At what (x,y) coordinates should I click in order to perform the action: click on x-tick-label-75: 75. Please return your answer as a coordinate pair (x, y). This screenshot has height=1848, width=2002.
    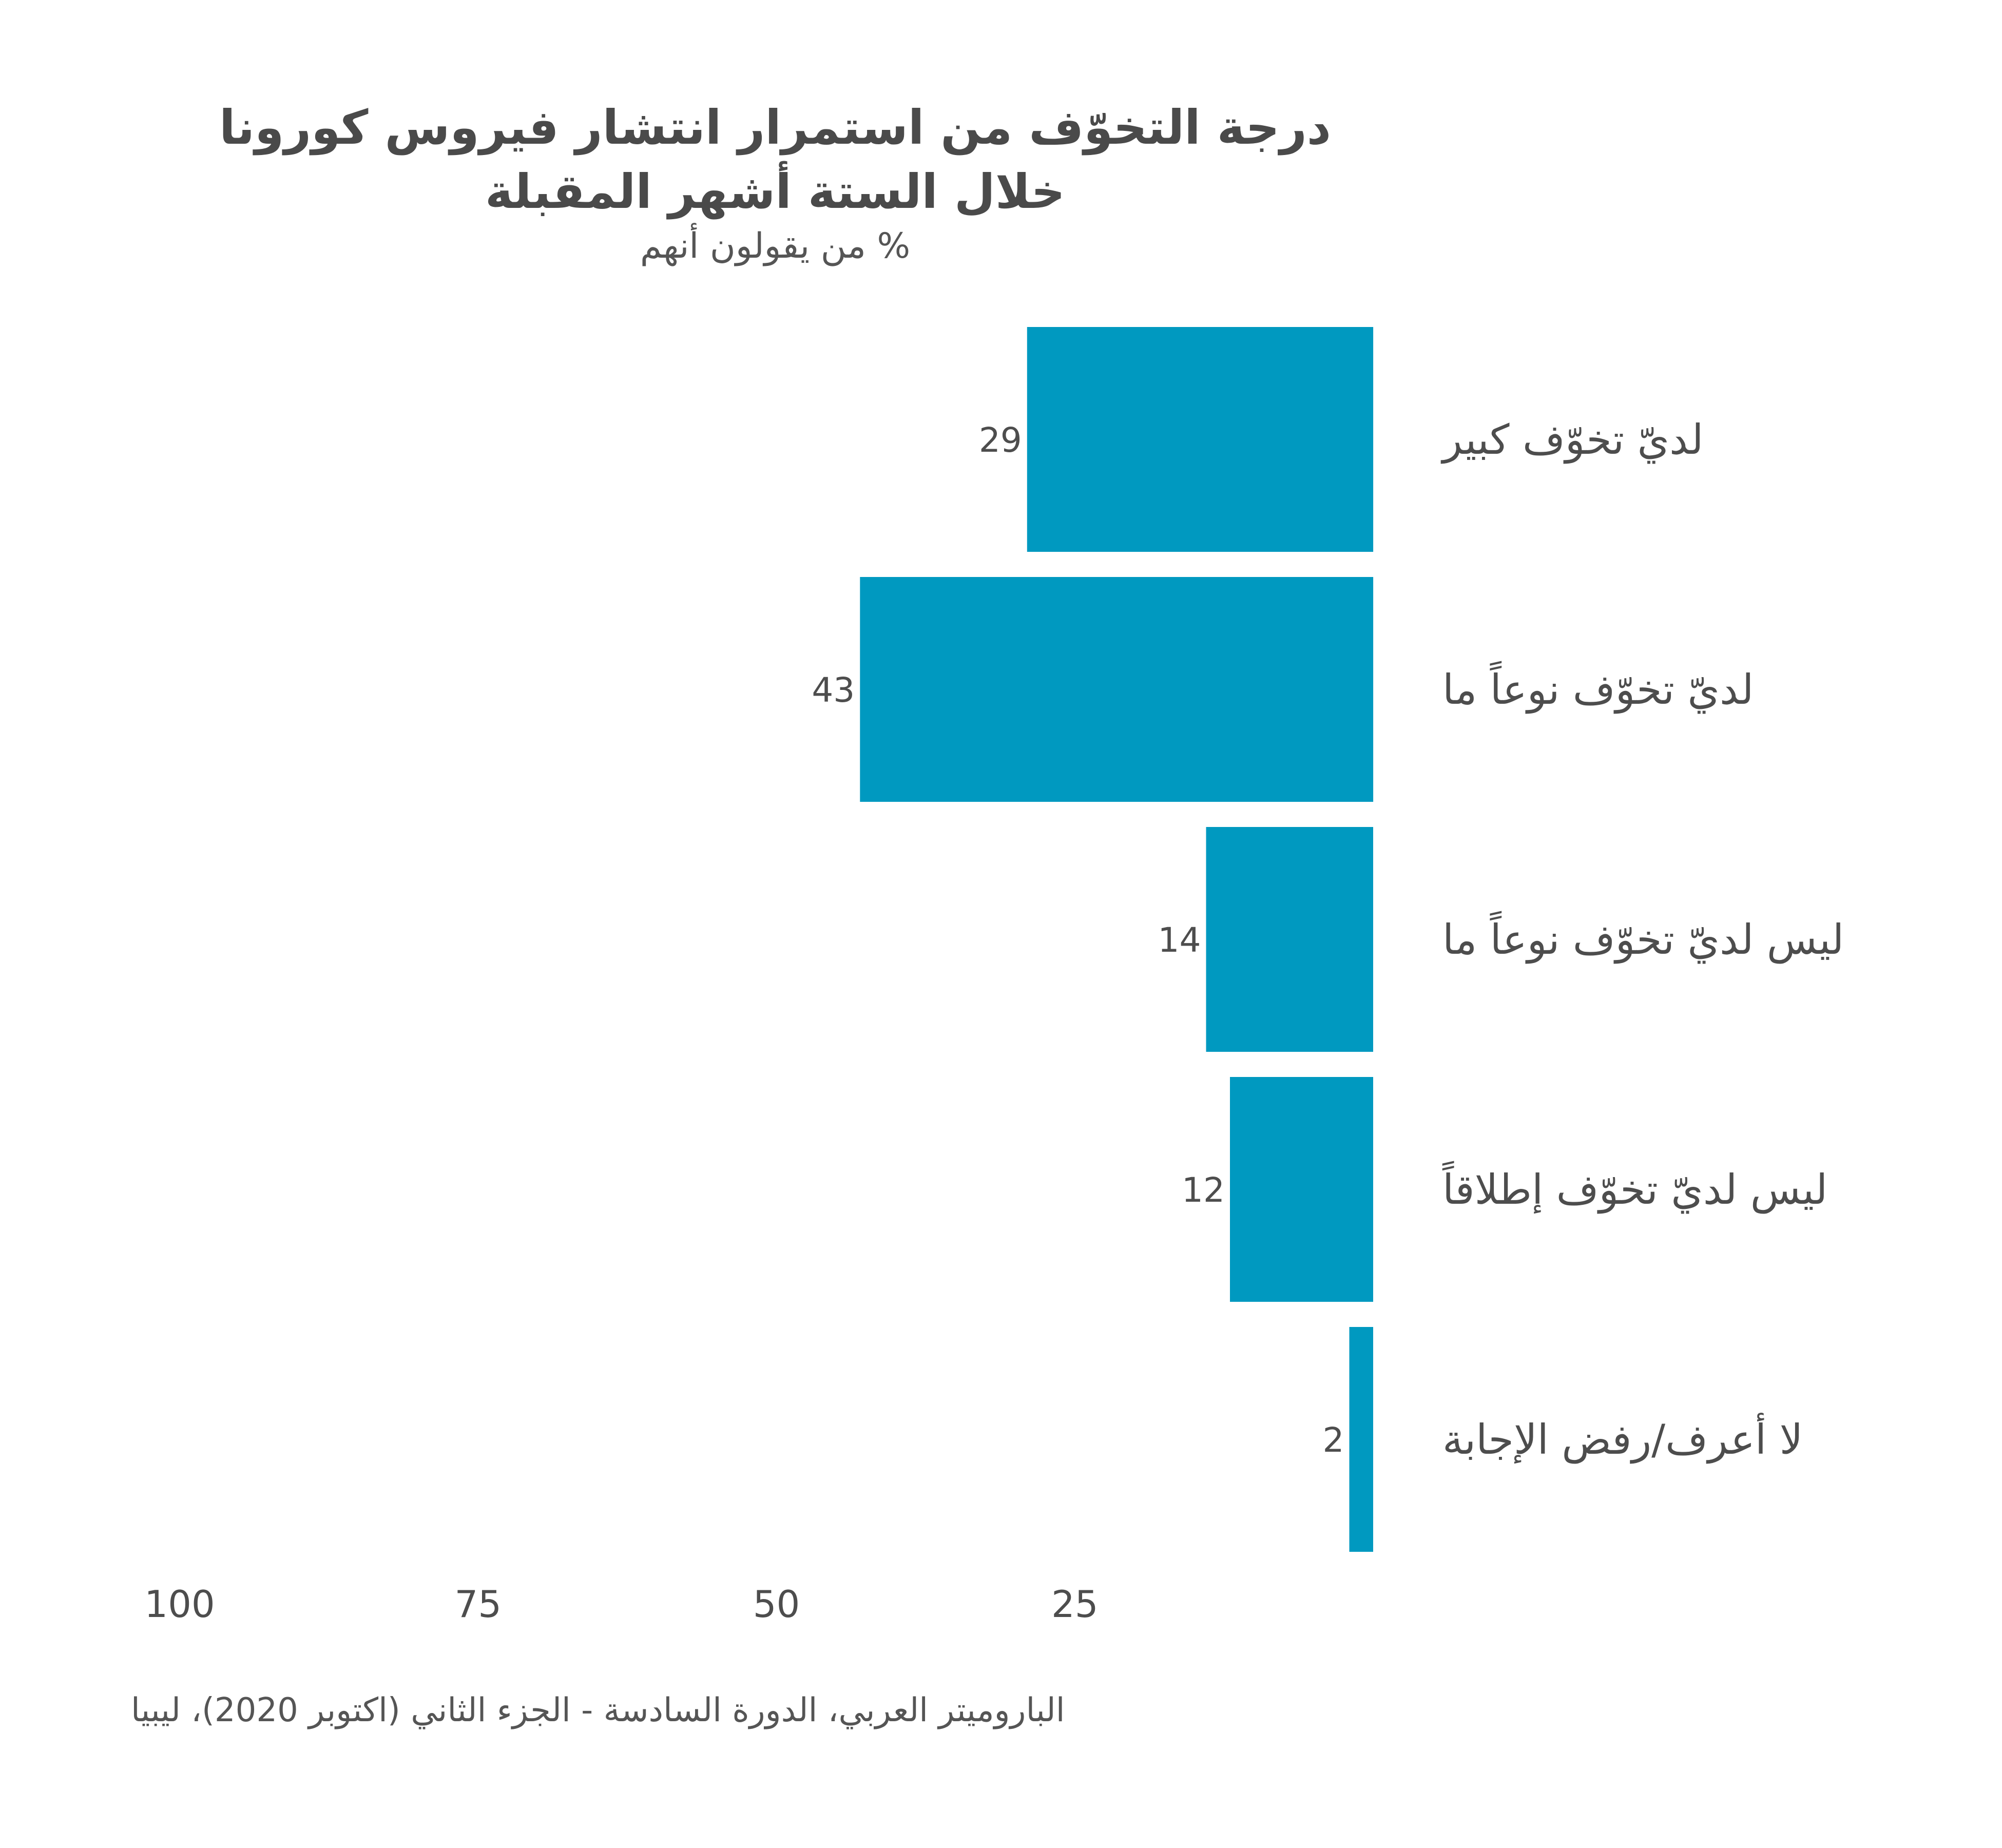
    Looking at the image, I should click on (478, 1604).